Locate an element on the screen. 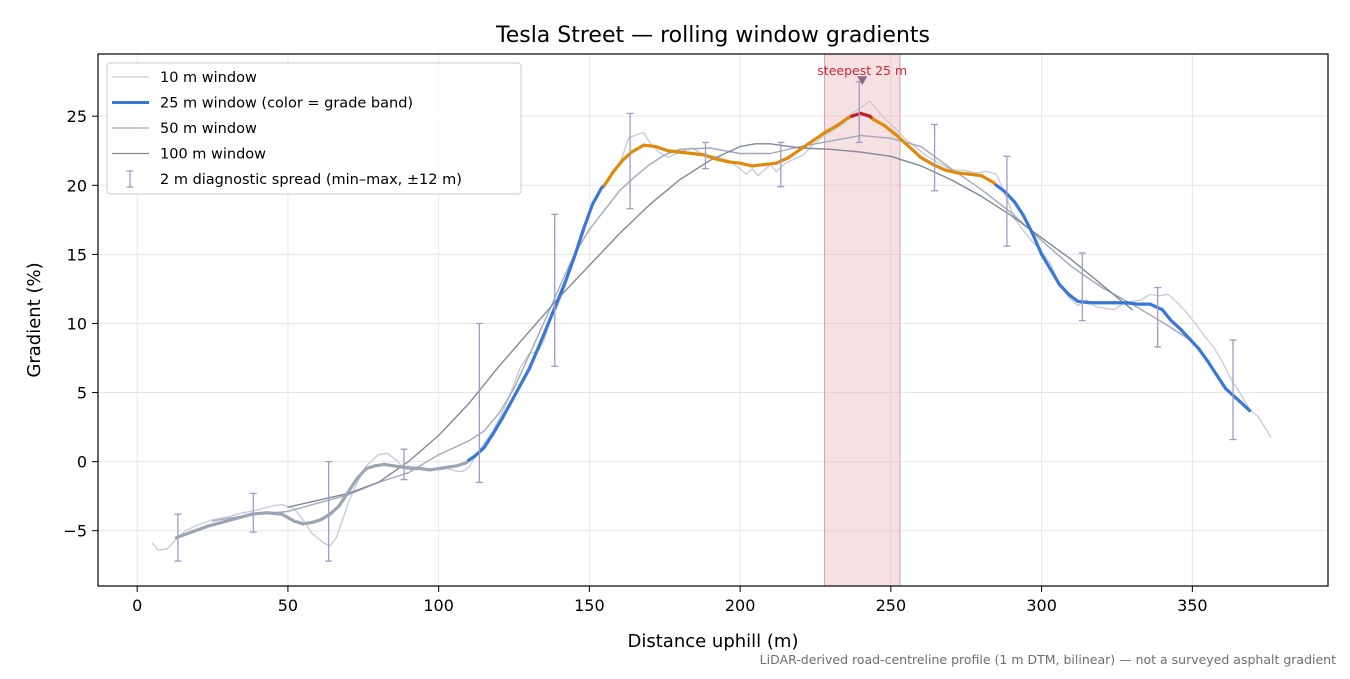  legend-label: 2 m diagnostic spread (min–max, ±12 m) is located at coordinates (311, 180).